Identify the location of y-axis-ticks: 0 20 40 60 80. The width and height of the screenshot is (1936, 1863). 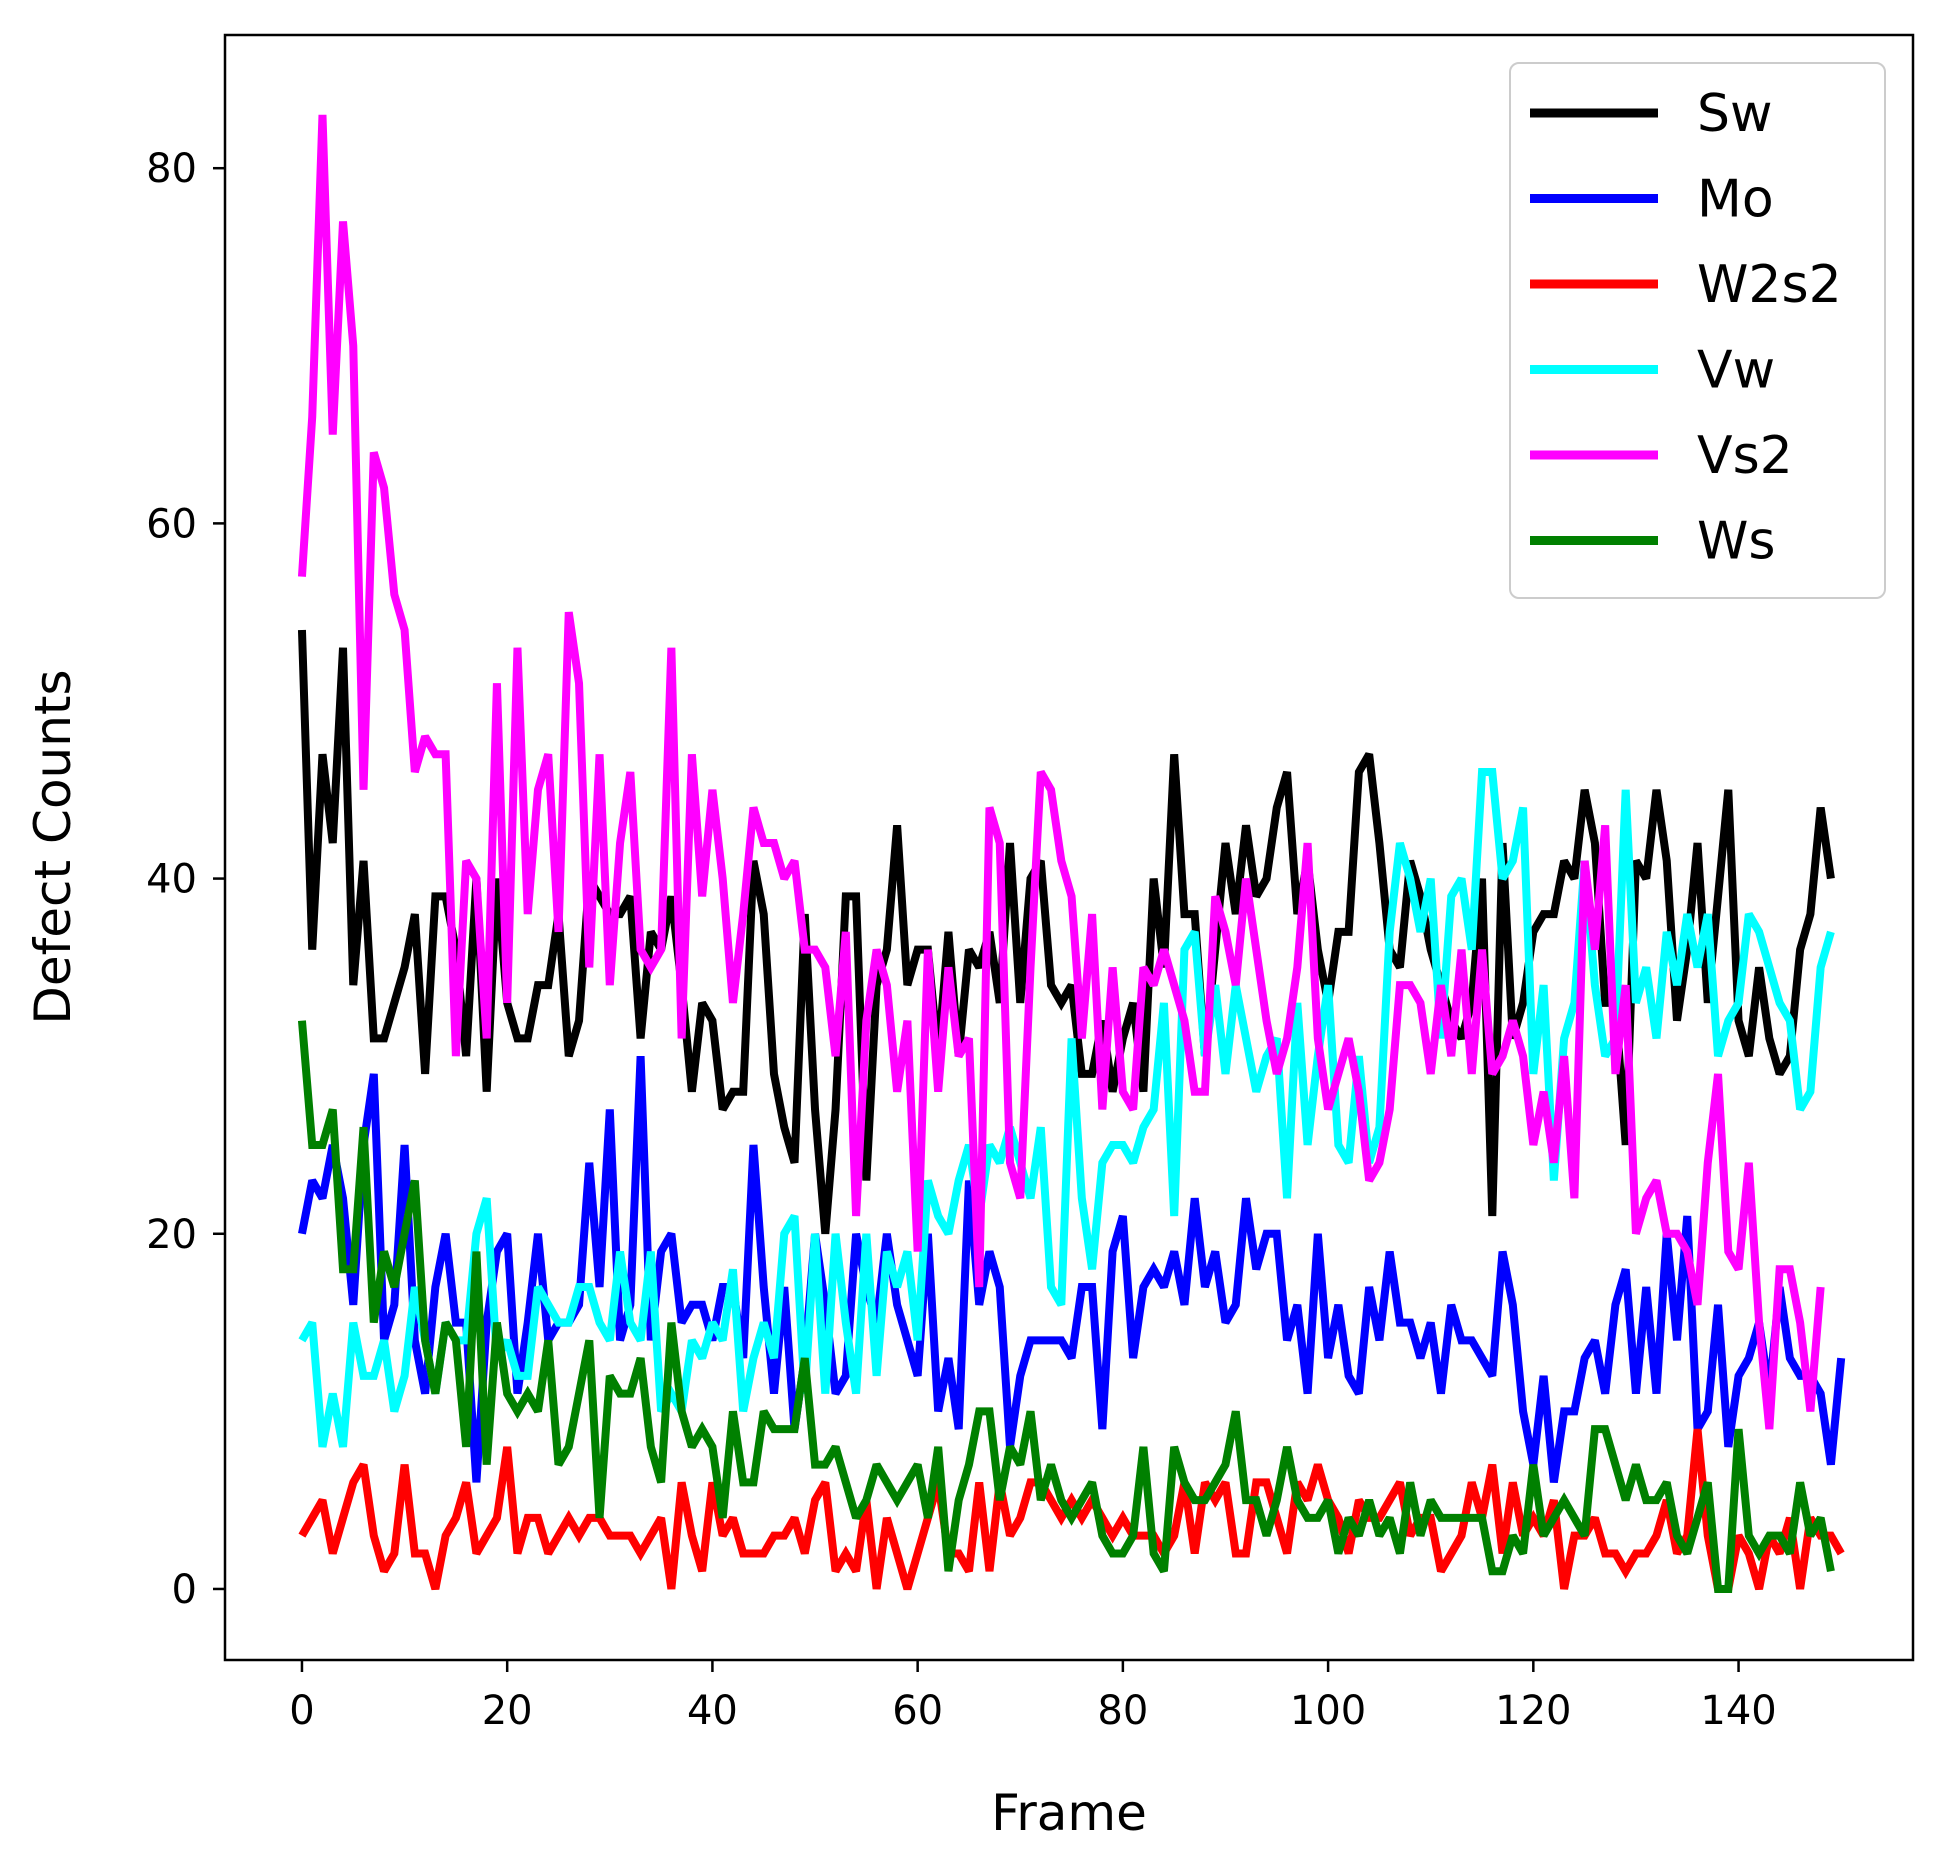
(185, 879).